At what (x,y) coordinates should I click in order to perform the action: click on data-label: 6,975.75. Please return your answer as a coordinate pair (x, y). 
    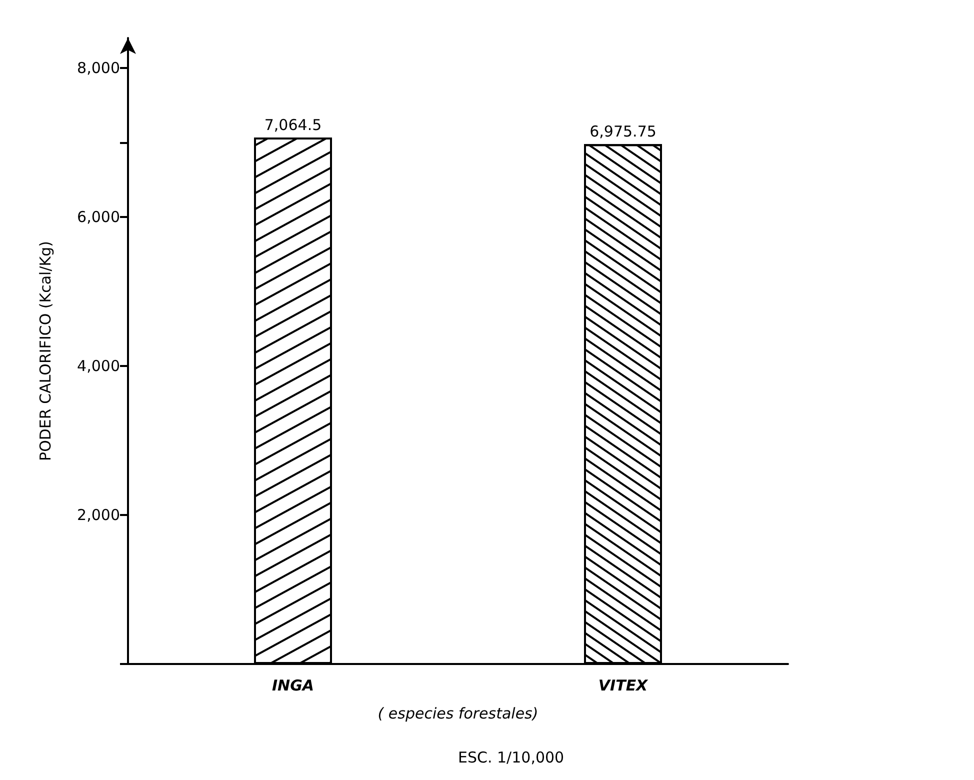
    Looking at the image, I should click on (623, 131).